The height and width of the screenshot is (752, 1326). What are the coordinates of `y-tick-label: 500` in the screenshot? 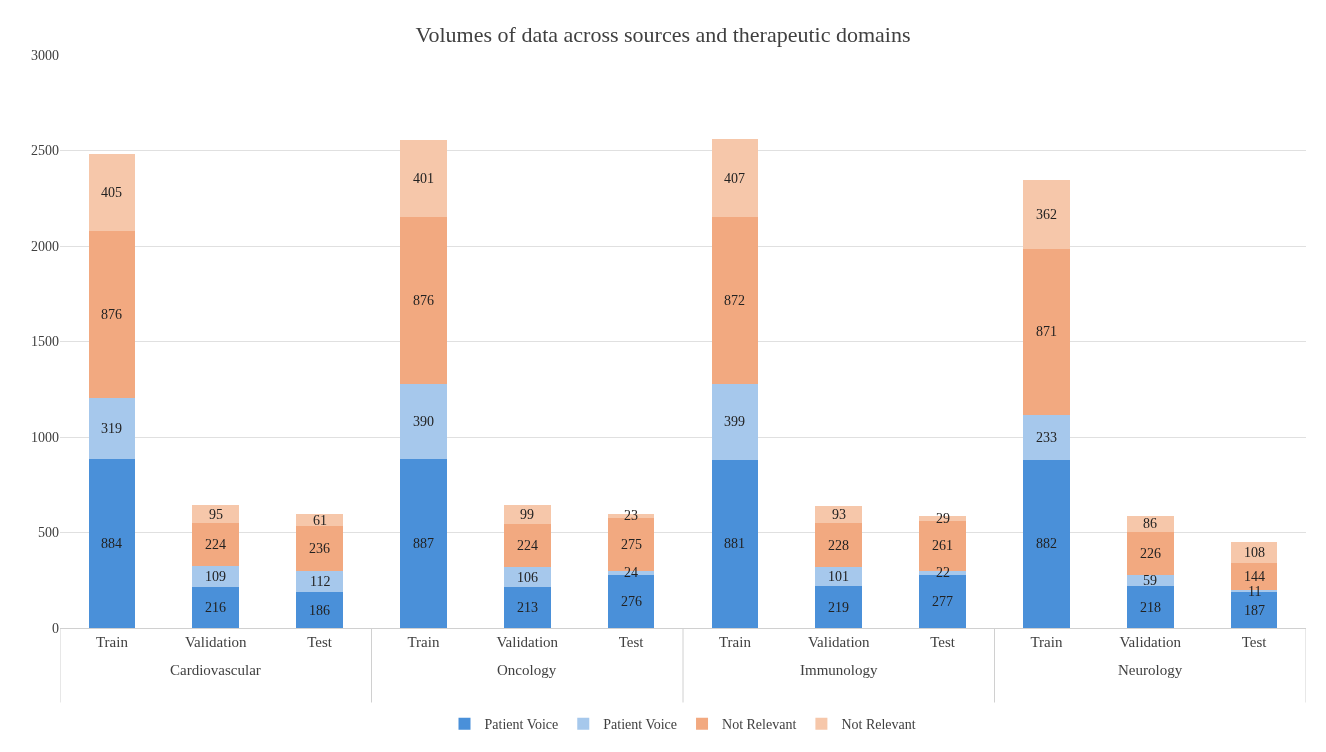 It's located at (48, 533).